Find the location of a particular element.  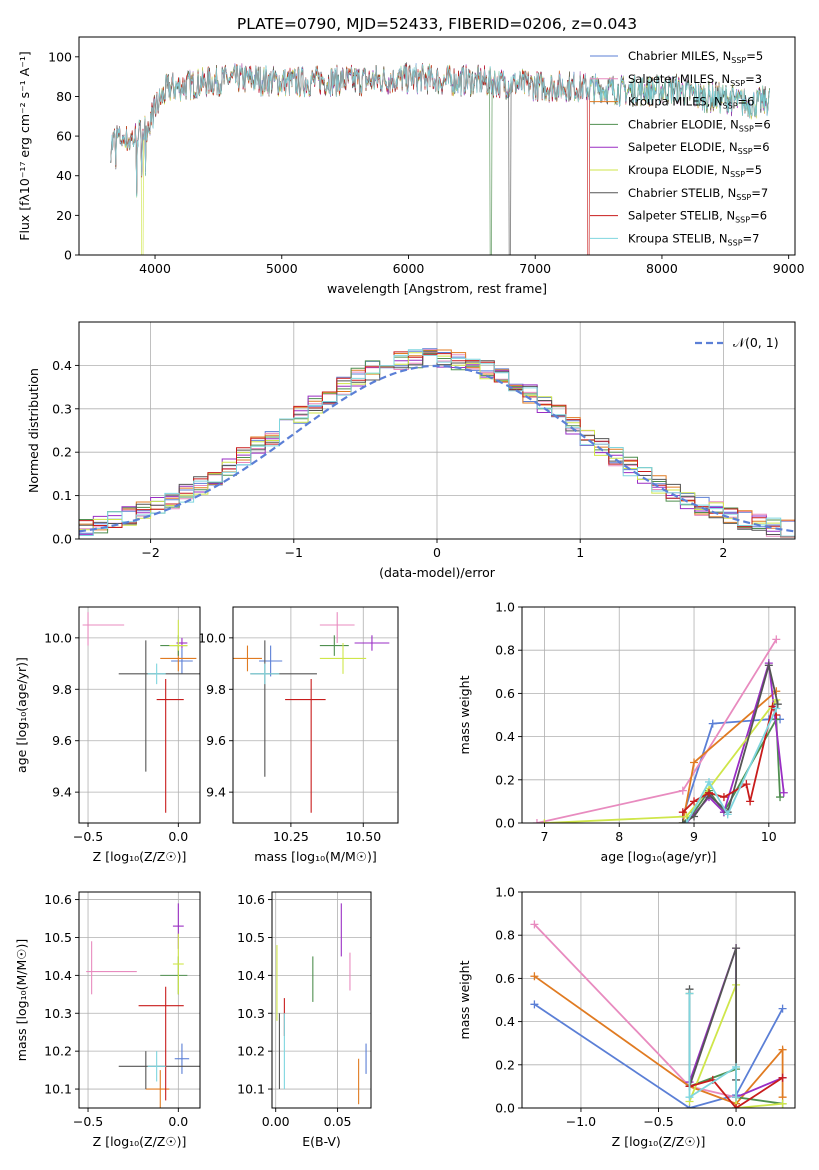

y-tick-label: 0.8 is located at coordinates (505, 935).